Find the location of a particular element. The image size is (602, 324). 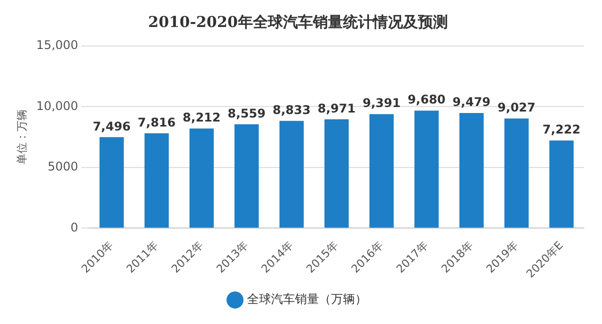

data-label: 8,833 is located at coordinates (291, 110).